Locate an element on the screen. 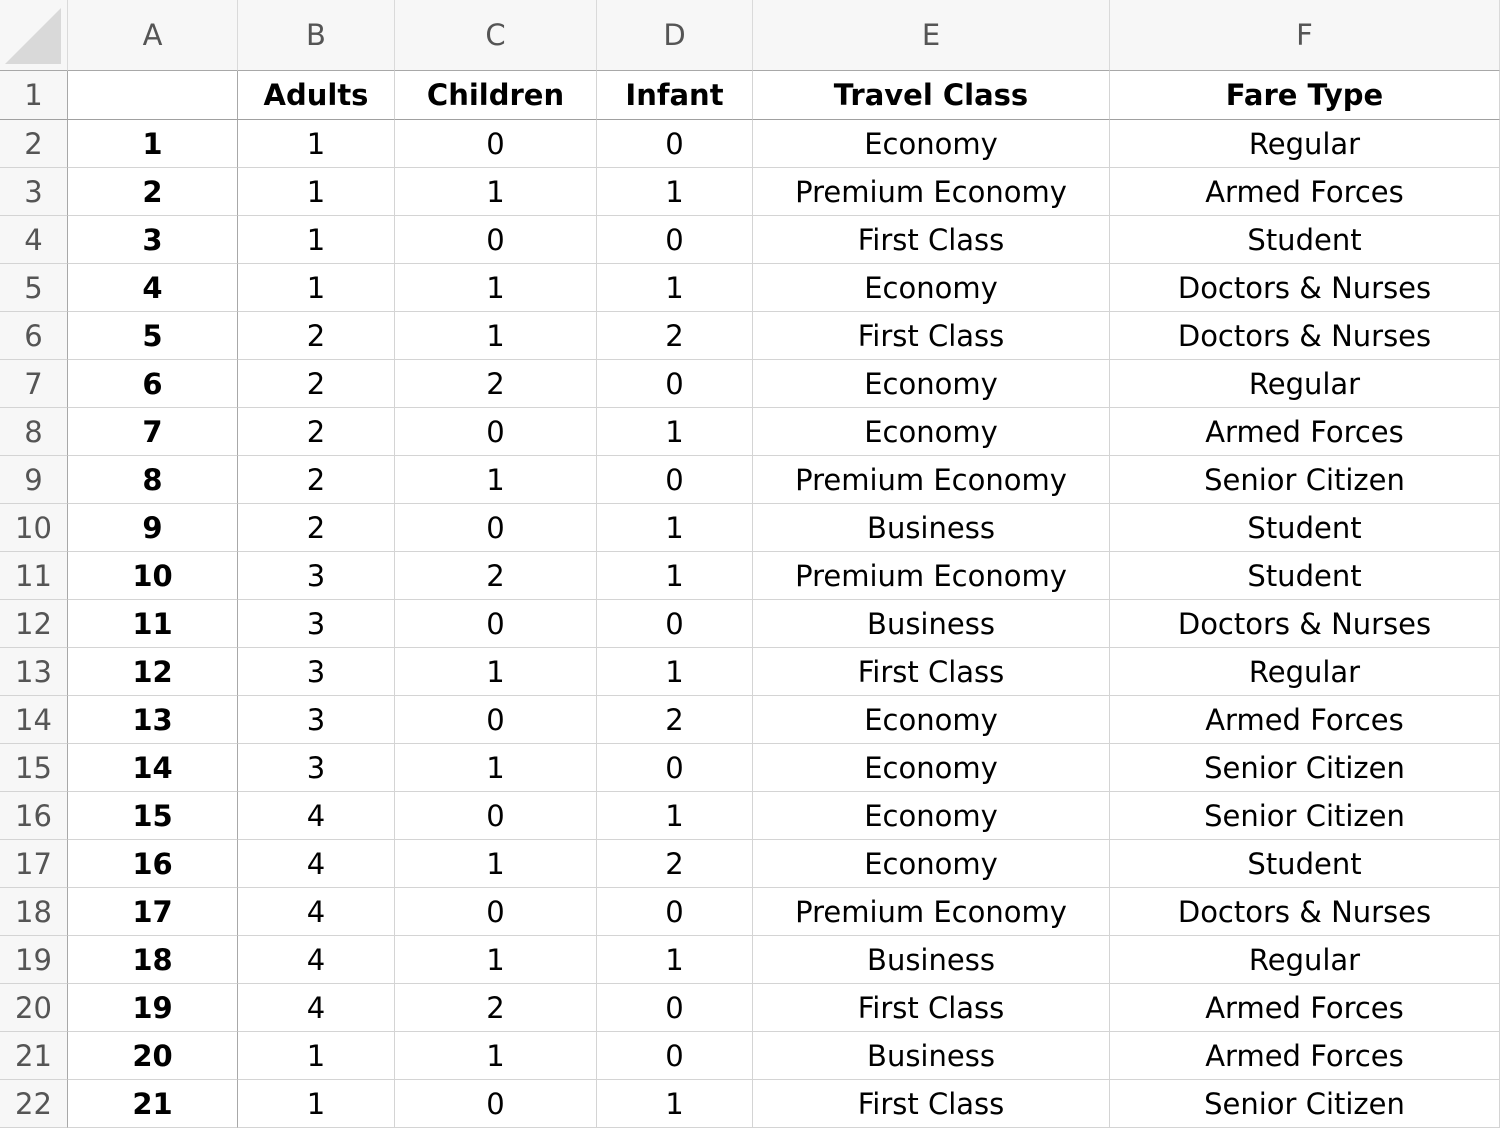 The height and width of the screenshot is (1132, 1500). cell: 18 is located at coordinates (153, 960).